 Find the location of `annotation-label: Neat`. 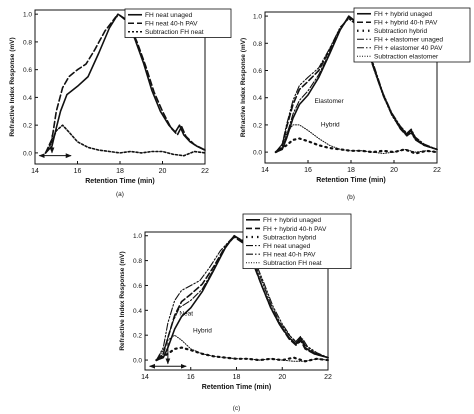

annotation-label: Neat is located at coordinates (186, 313).